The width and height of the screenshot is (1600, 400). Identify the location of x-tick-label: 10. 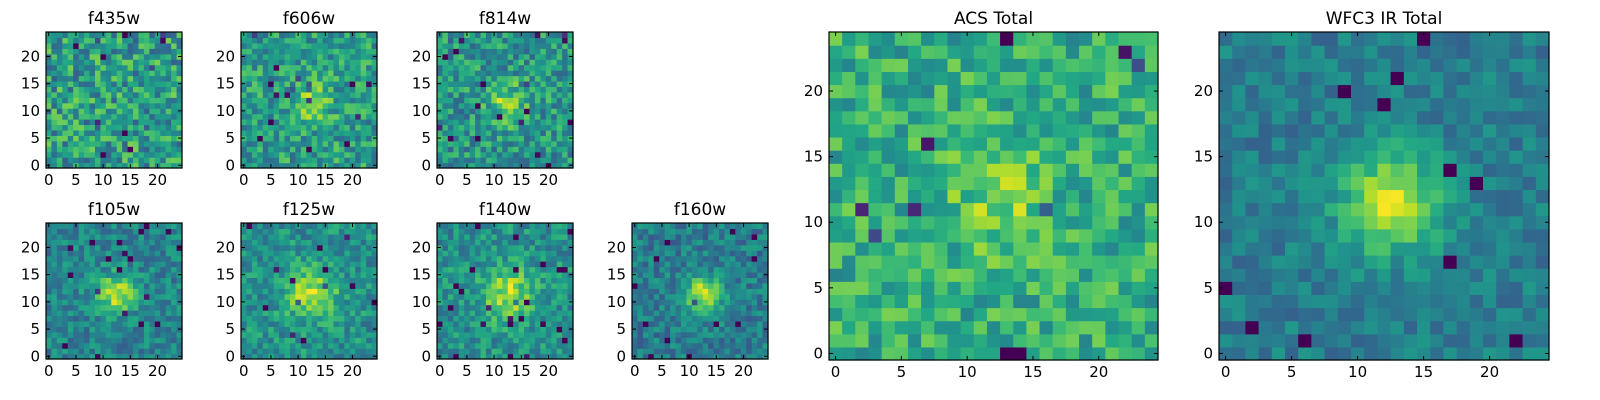
(494, 180).